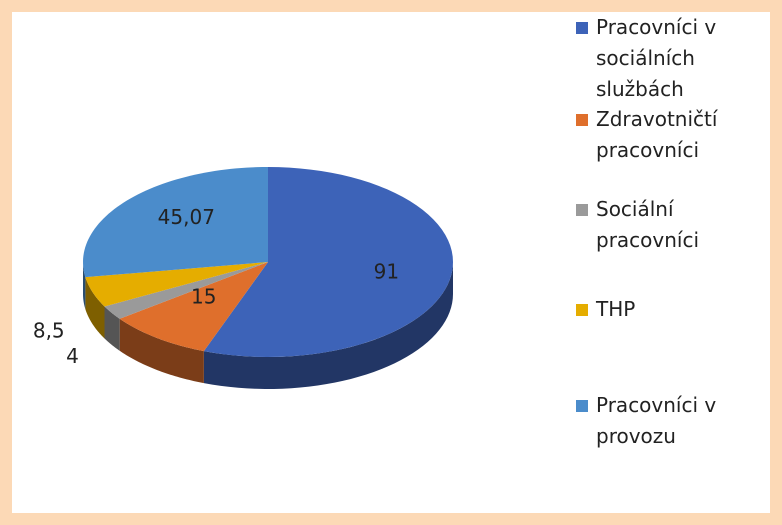  Describe the element at coordinates (616, 309) in the screenshot. I see `legend-label: THP` at that location.